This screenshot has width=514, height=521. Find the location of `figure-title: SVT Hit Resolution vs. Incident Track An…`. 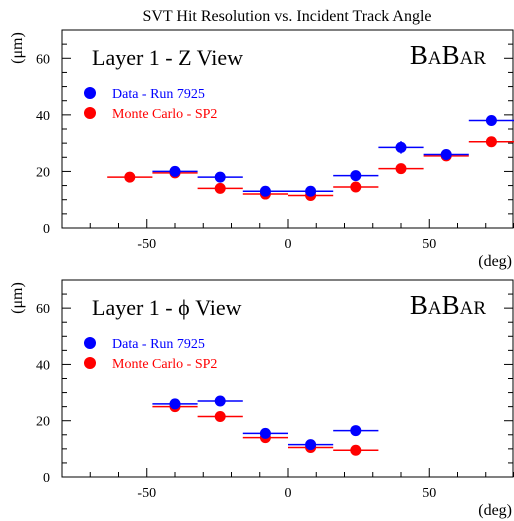

figure-title: SVT Hit Resolution vs. Incident Track An… is located at coordinates (286, 16).